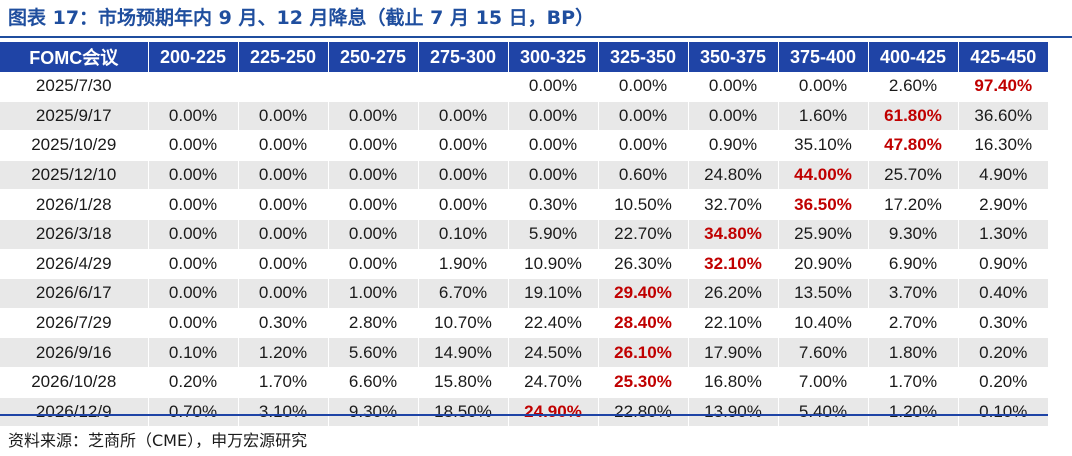 This screenshot has width=1072, height=456. Describe the element at coordinates (733, 264) in the screenshot. I see `max-probability-cell: 32.10%` at that location.